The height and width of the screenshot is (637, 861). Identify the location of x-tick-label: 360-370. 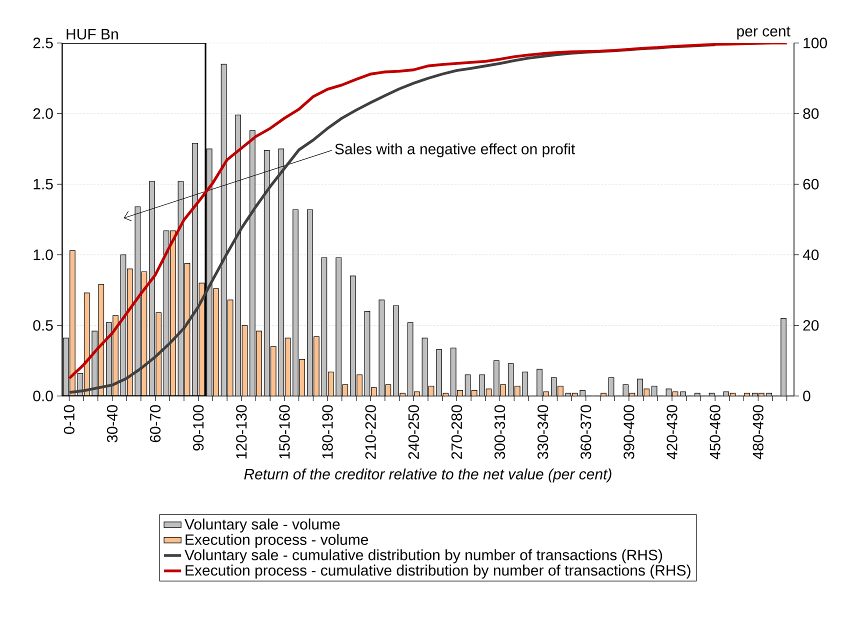
(586, 432).